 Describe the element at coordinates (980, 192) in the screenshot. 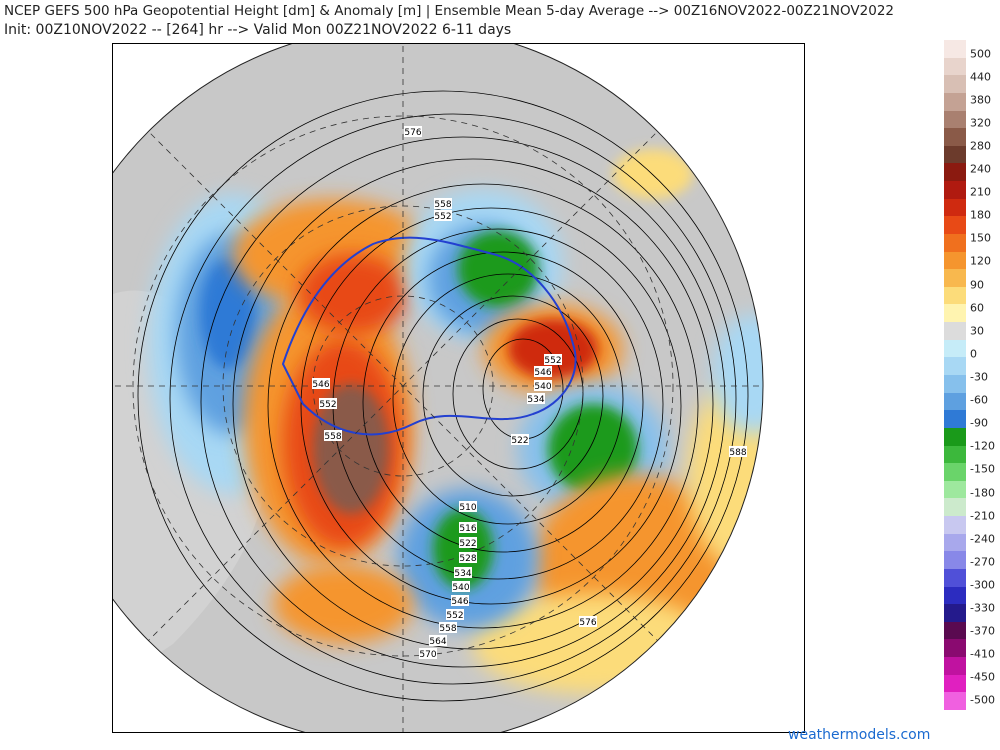

I see `colorbar-tick-label: 210` at that location.